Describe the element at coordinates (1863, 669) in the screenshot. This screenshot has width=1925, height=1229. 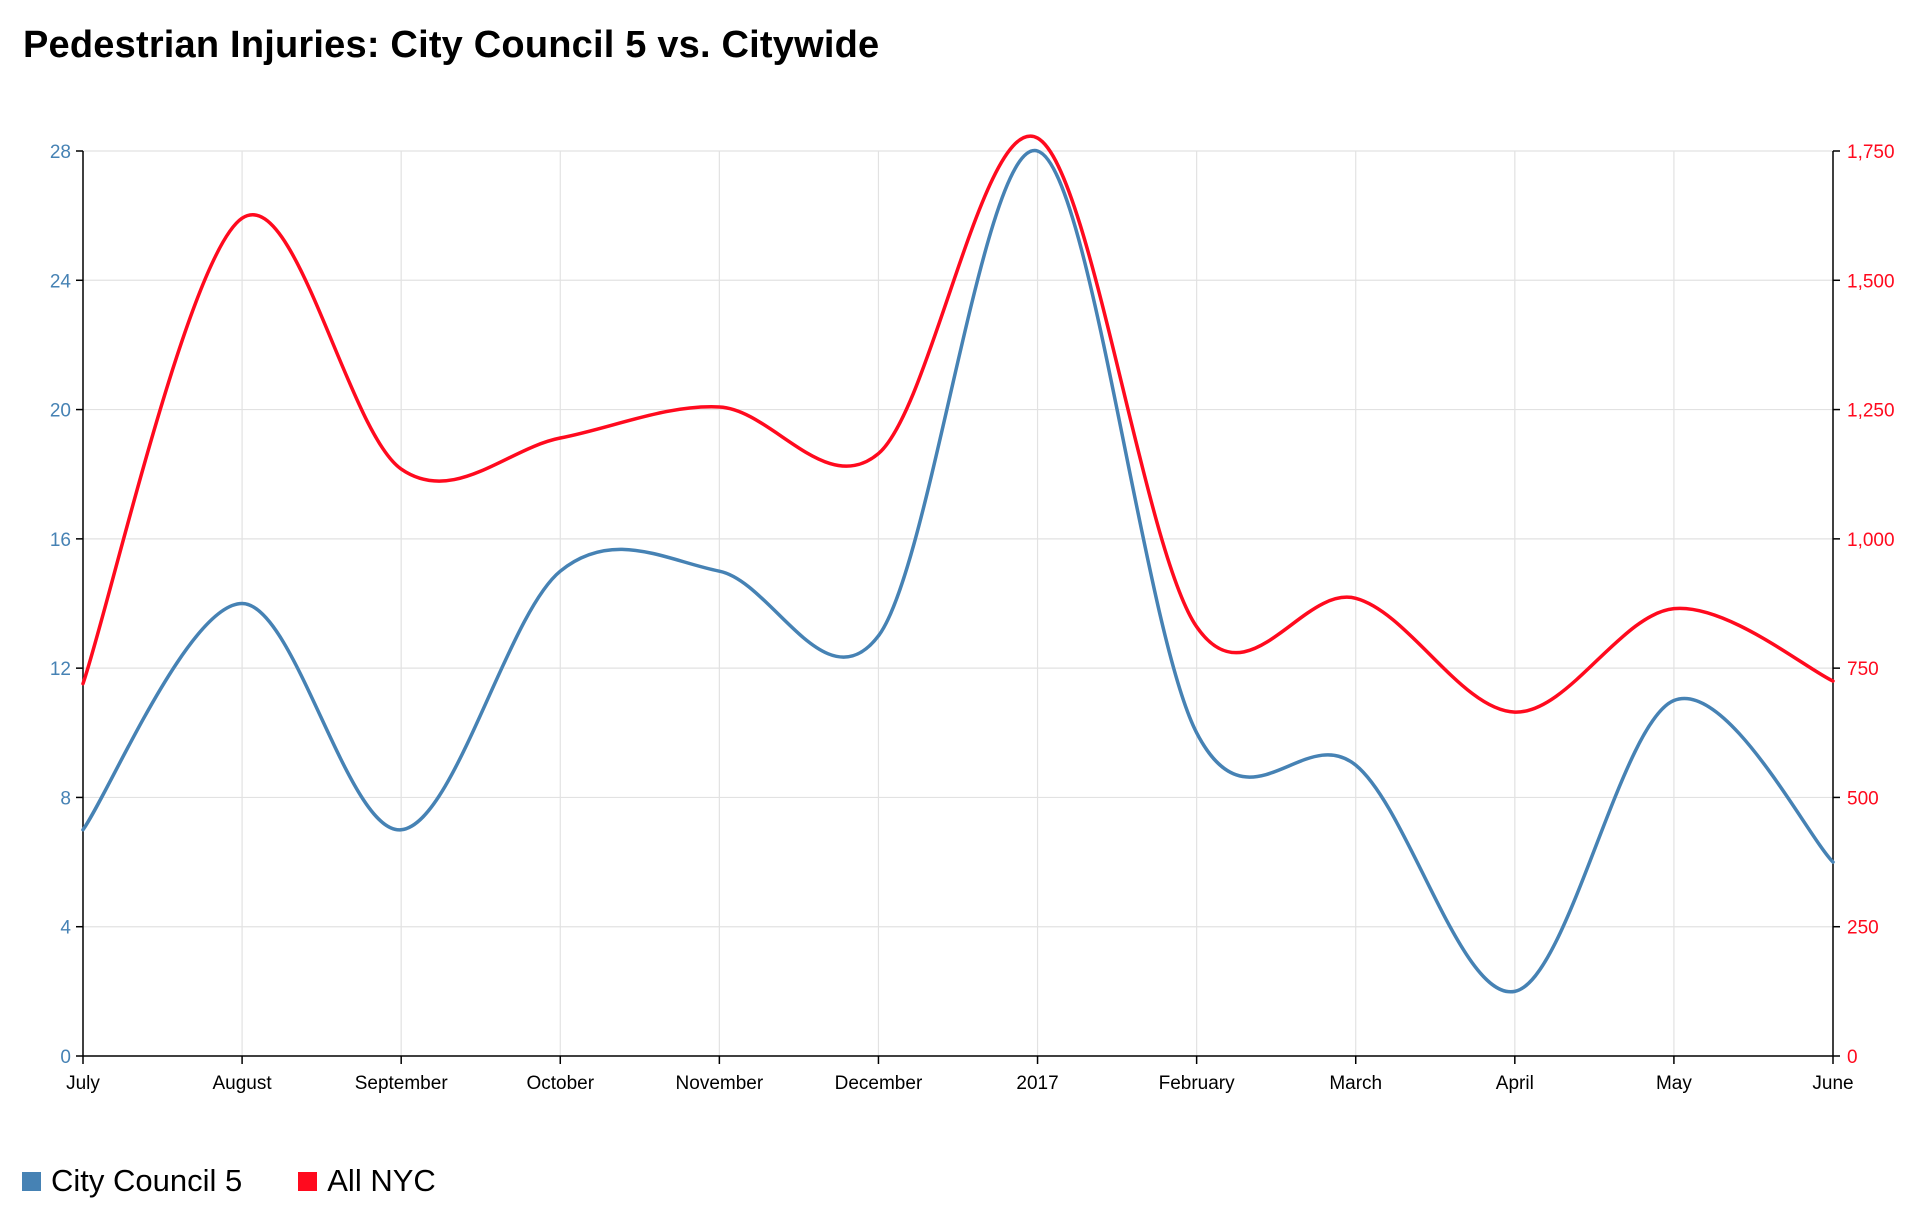
I see `y-right-tick-label: 750` at that location.